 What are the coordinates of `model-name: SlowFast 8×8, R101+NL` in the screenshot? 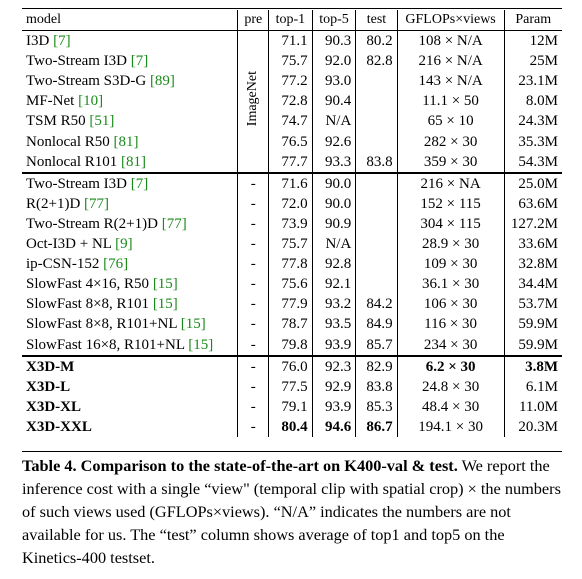 It's located at (103, 324).